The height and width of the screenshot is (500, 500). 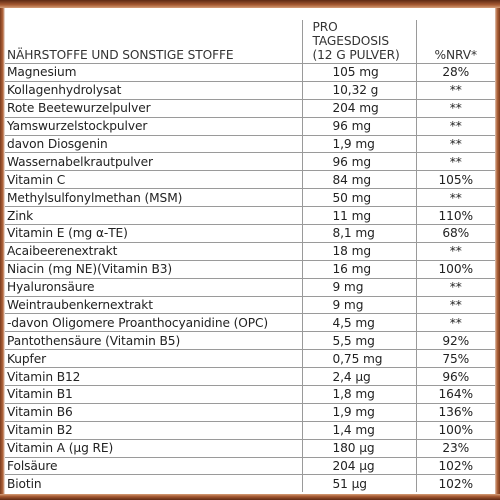 I want to click on amount-cell: 180 µg, so click(x=358, y=448).